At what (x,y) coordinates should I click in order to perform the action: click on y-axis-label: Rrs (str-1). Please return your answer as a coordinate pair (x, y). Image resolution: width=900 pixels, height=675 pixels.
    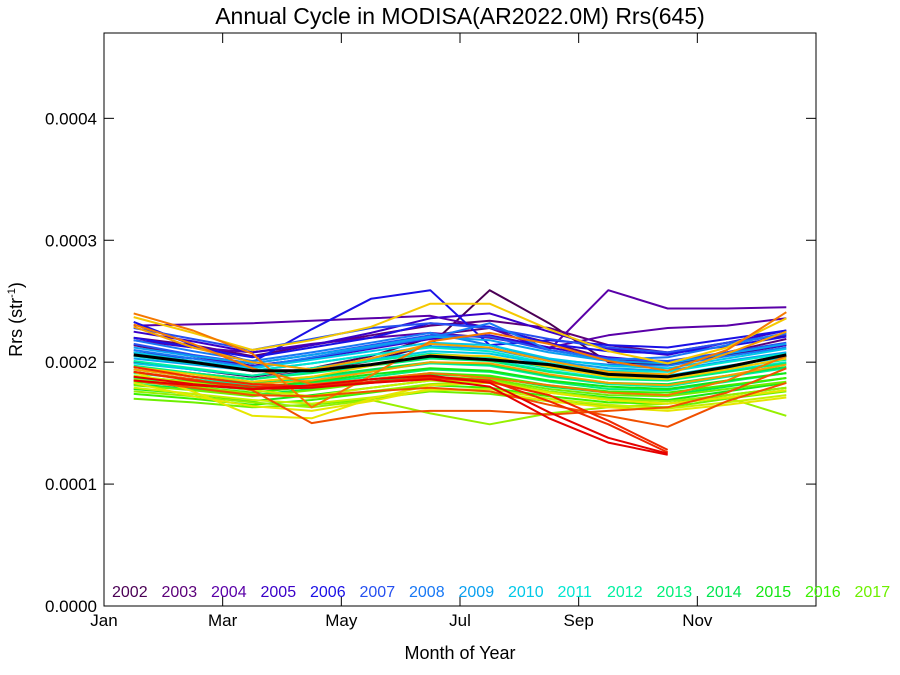
    Looking at the image, I should click on (16, 319).